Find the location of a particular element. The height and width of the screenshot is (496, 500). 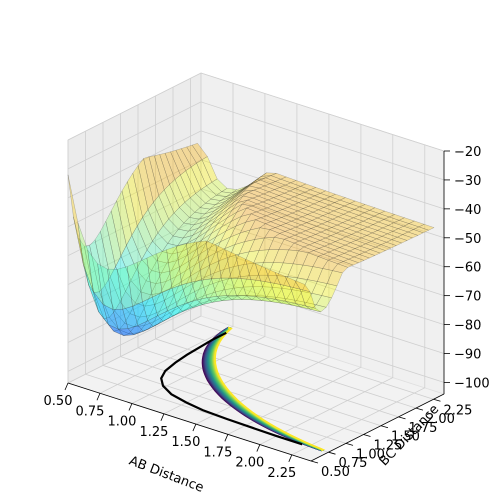

y-tick-label: 0.50 is located at coordinates (335, 472).